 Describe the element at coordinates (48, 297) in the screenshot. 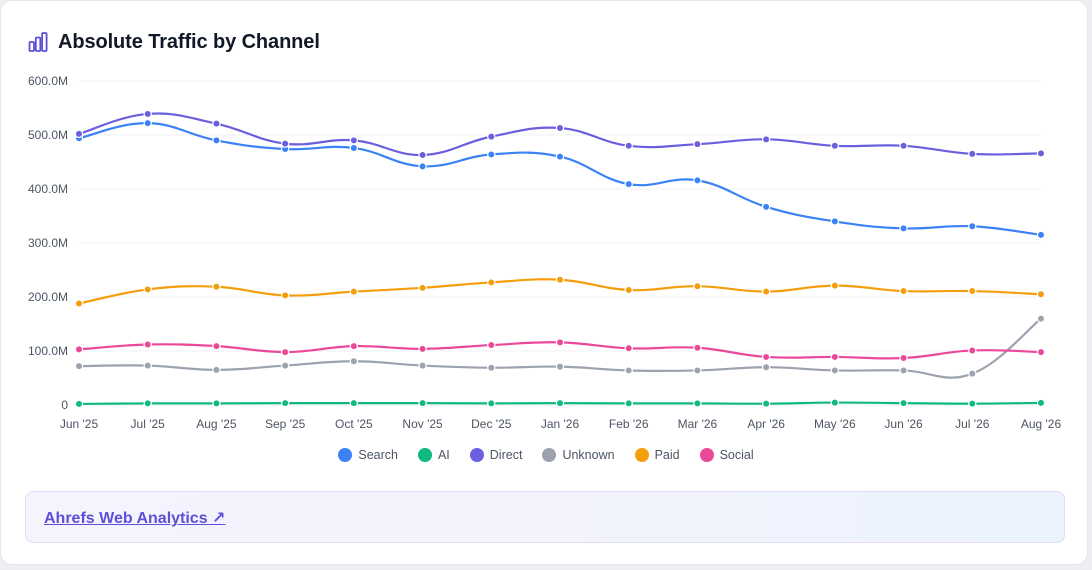

I see `y-tick-label: 200.0M` at that location.